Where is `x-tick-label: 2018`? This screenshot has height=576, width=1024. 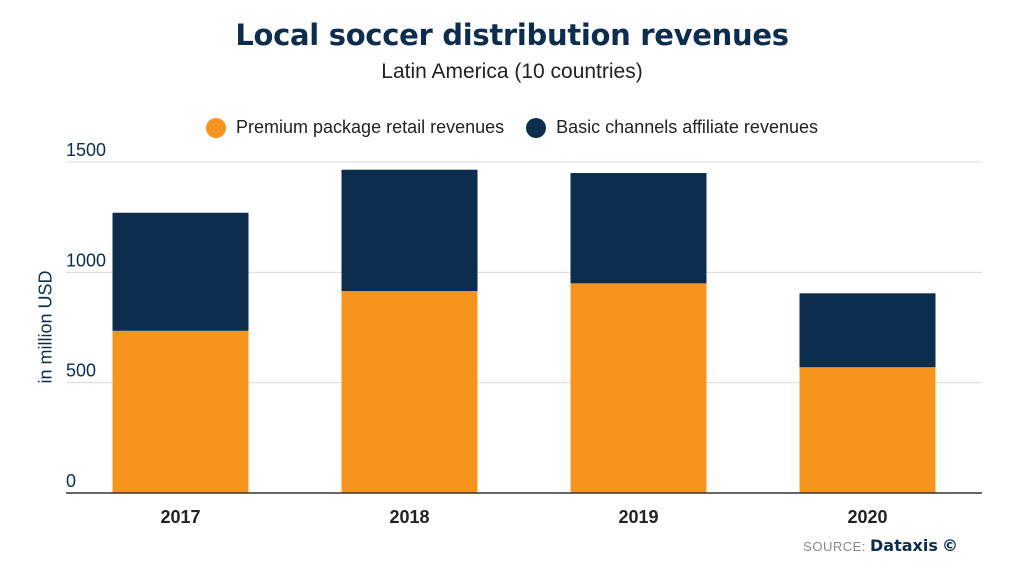
x-tick-label: 2018 is located at coordinates (409, 517).